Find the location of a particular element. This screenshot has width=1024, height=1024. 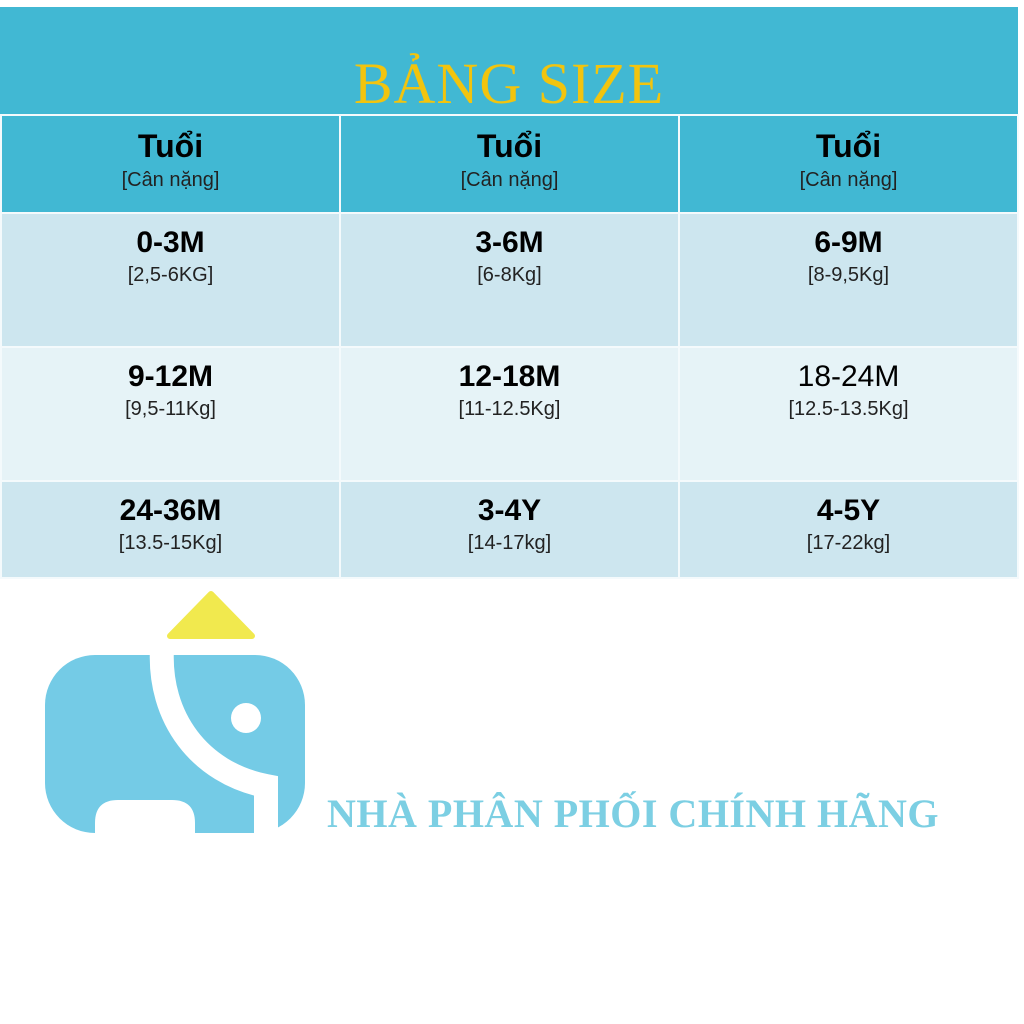

age: 9-12M is located at coordinates (170, 376).